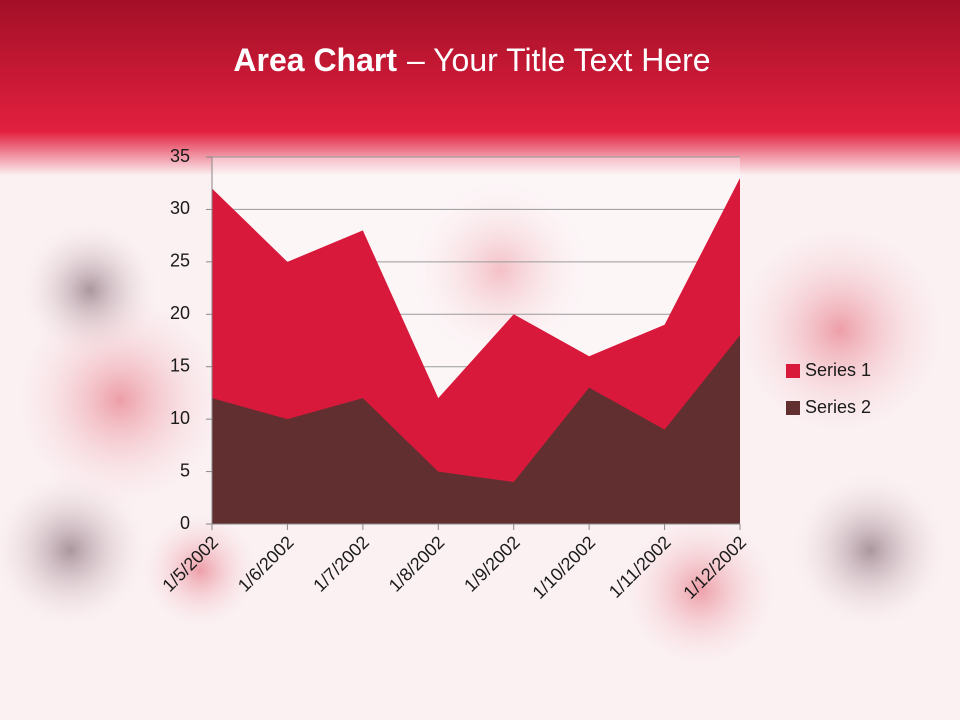 Image resolution: width=960 pixels, height=720 pixels. Describe the element at coordinates (180, 208) in the screenshot. I see `y-tick-label: 30` at that location.